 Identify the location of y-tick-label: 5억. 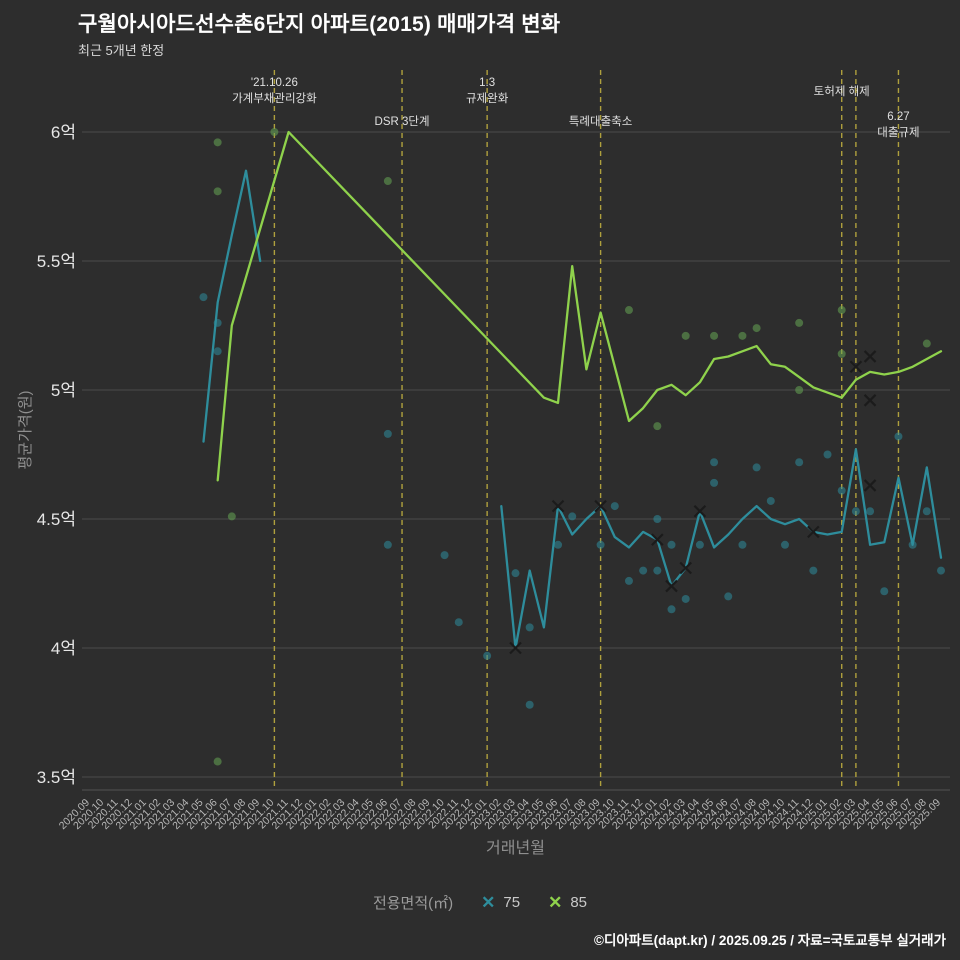
(63, 390).